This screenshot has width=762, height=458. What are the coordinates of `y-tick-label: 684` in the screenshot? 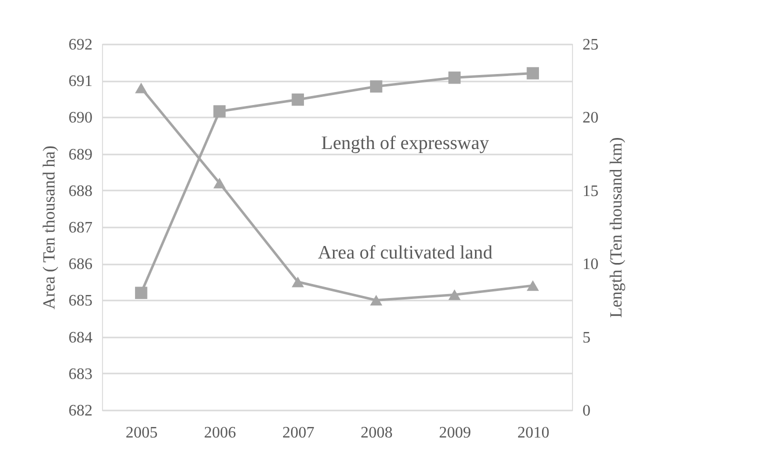 It's located at (80, 337).